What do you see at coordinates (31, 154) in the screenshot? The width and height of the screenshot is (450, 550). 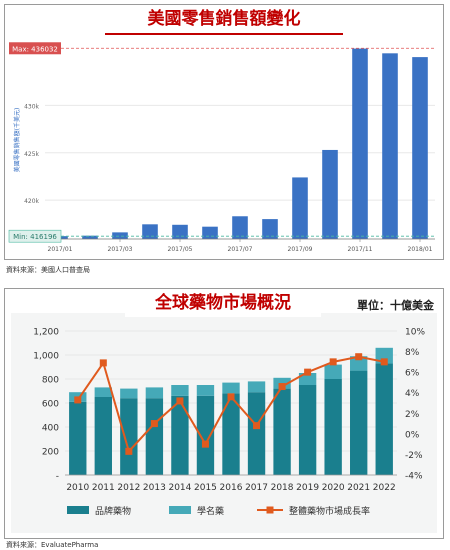 I see `chart1-ytick-label: 425k` at bounding box center [31, 154].